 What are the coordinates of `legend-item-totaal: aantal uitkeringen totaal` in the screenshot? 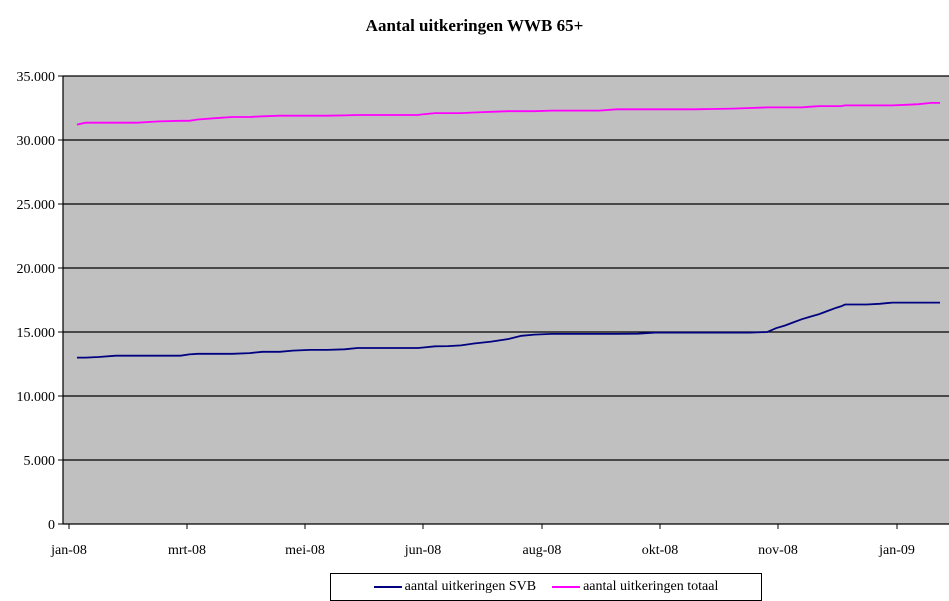 It's located at (635, 587).